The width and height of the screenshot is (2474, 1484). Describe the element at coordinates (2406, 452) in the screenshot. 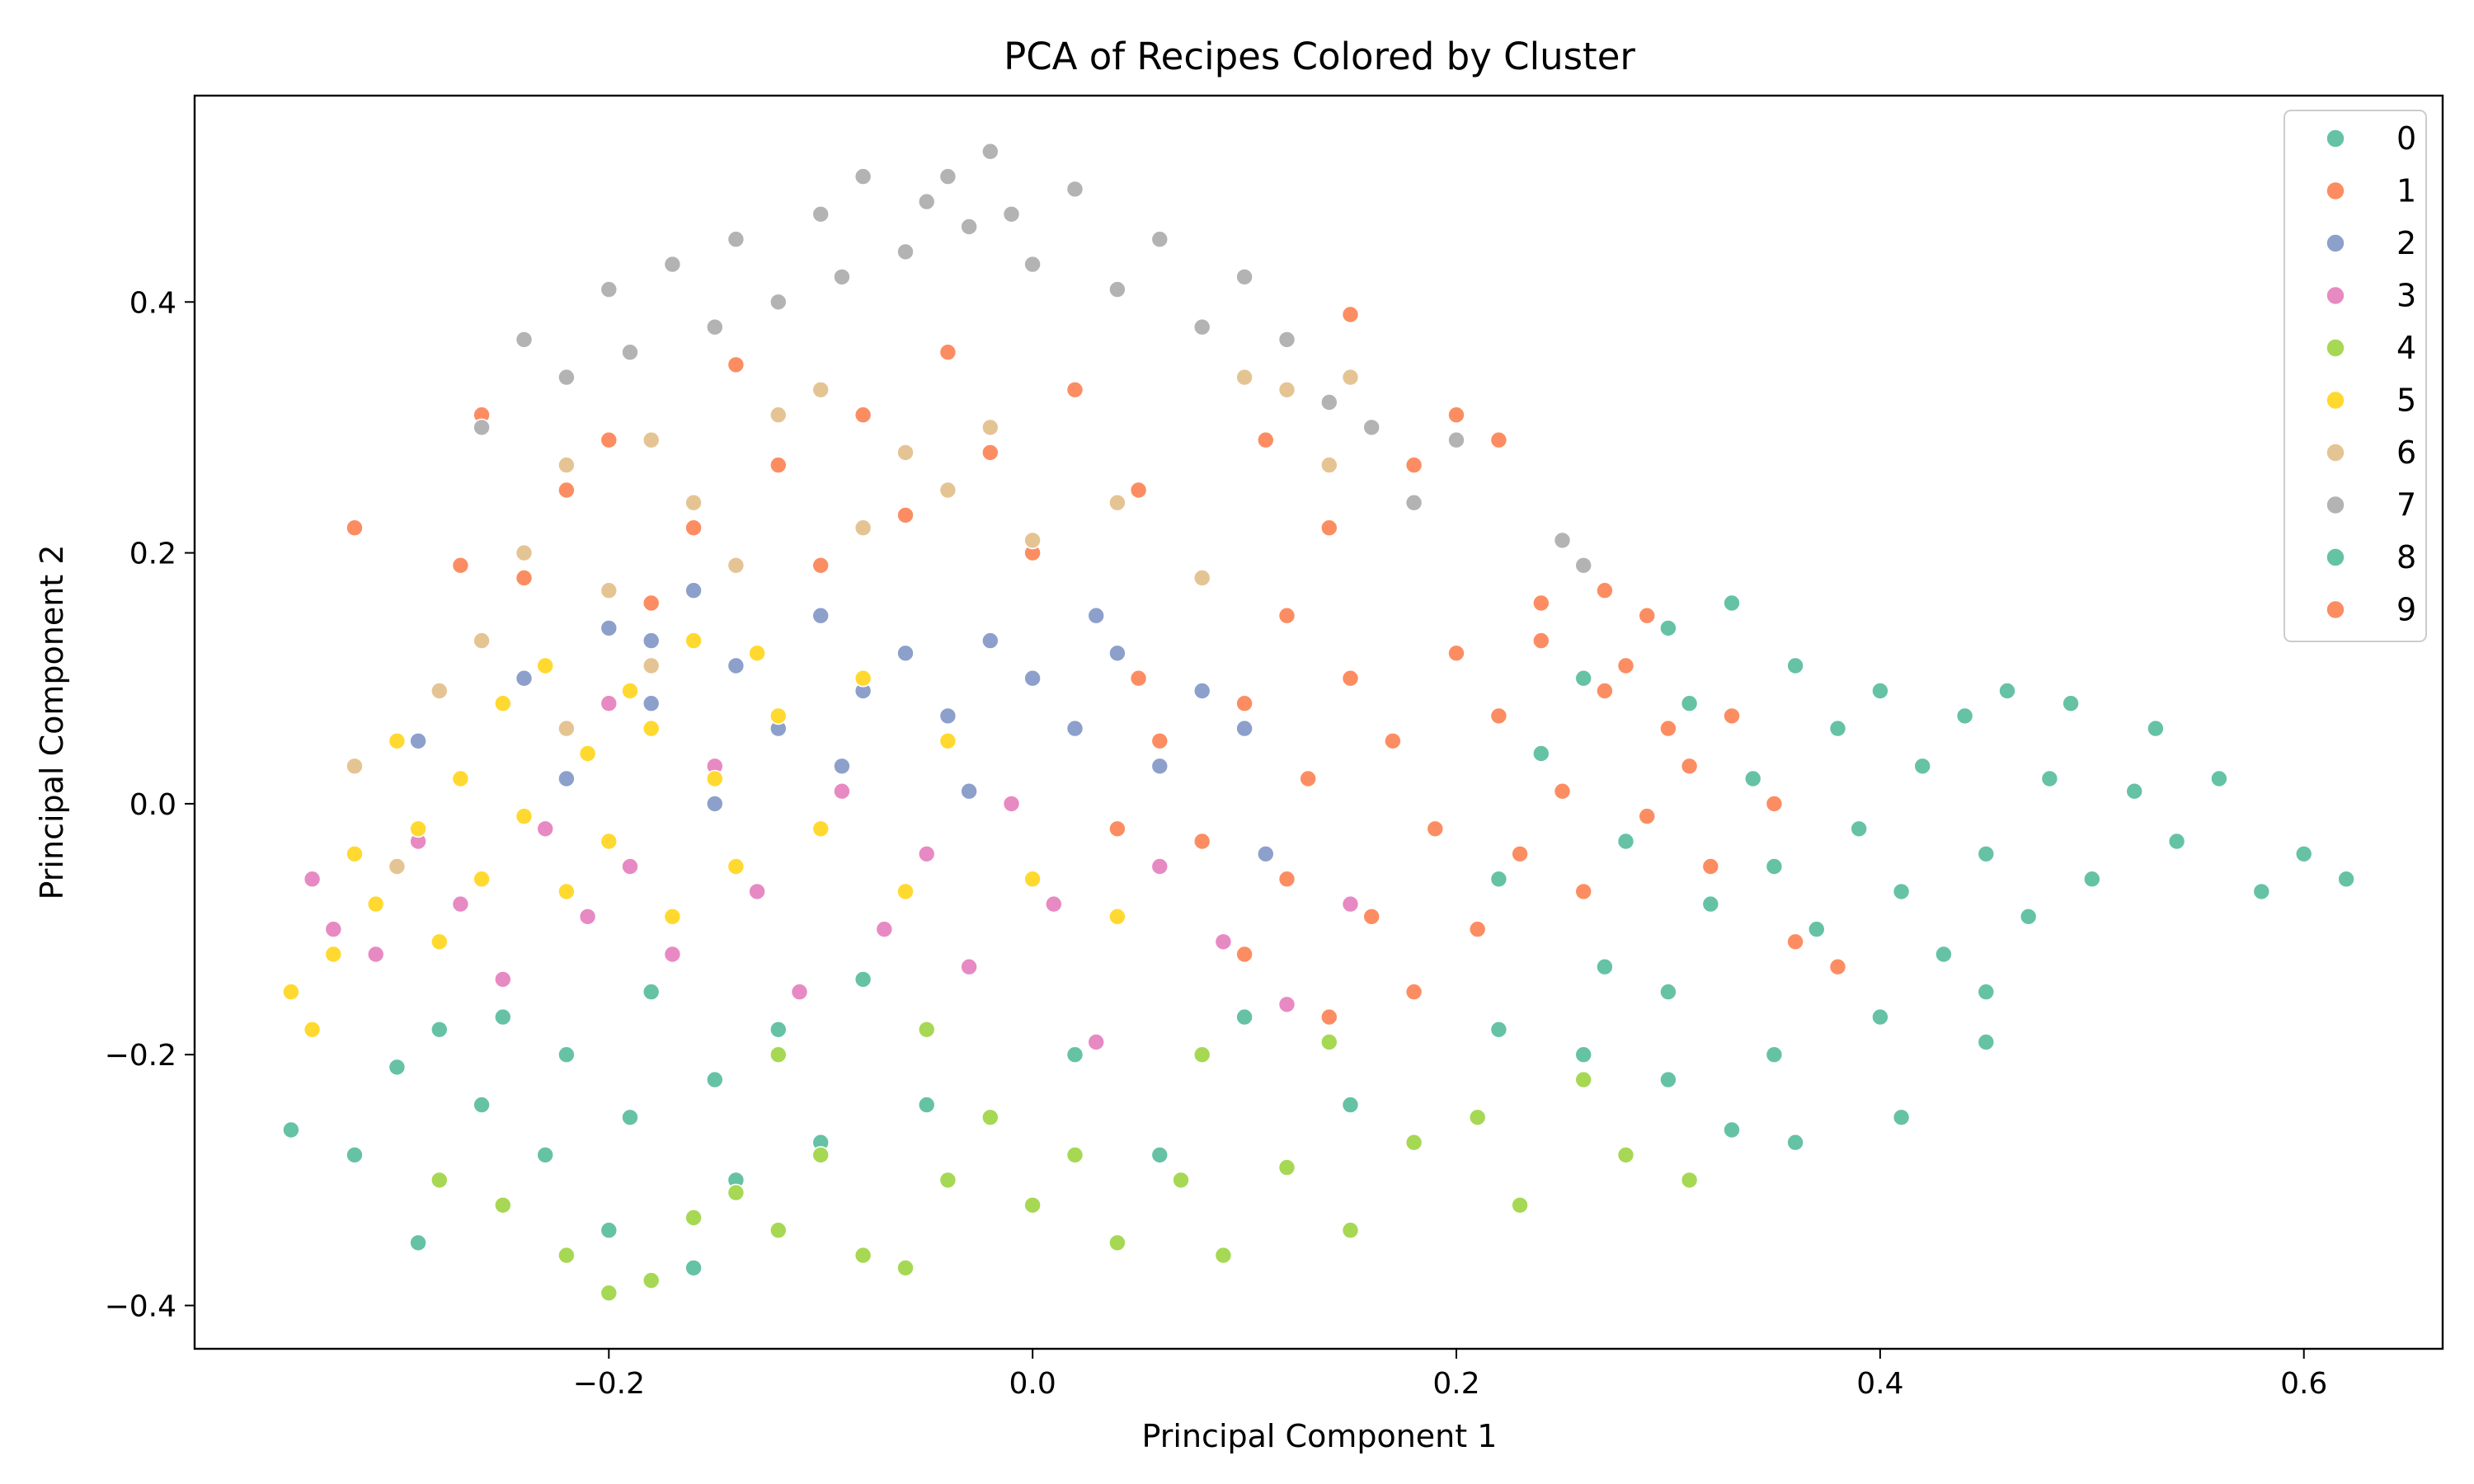

I see `legend-label-6: 6` at that location.